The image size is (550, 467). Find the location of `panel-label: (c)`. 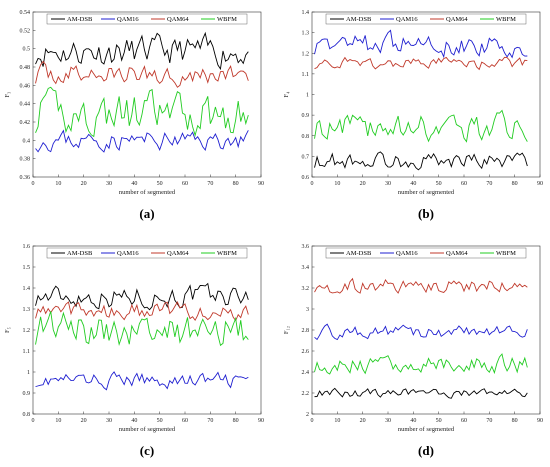

panel-label: (c) is located at coordinates (147, 450).